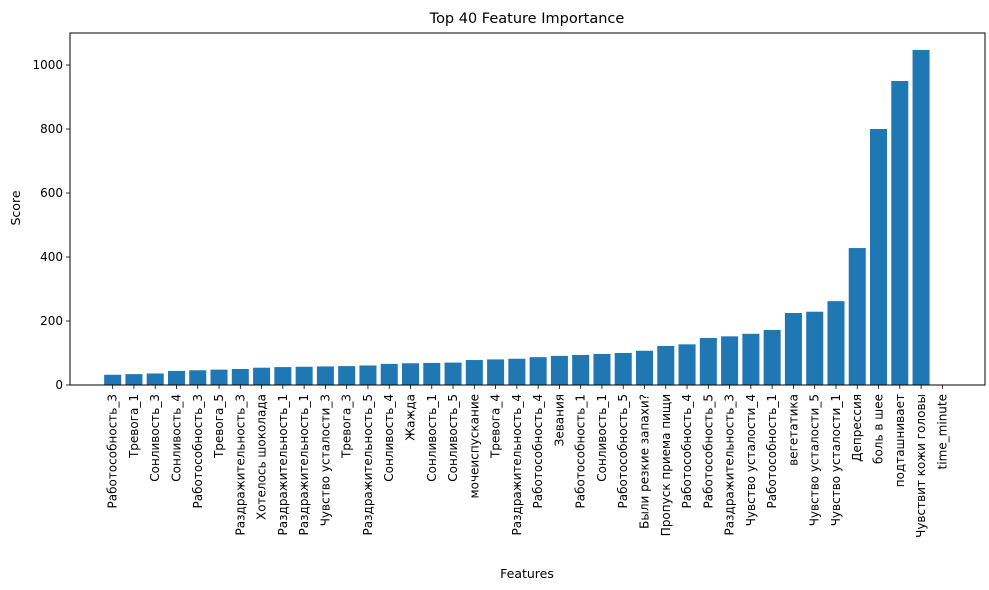  What do you see at coordinates (879, 429) in the screenshot?
I see `x-tick-label: боль в шее` at bounding box center [879, 429].